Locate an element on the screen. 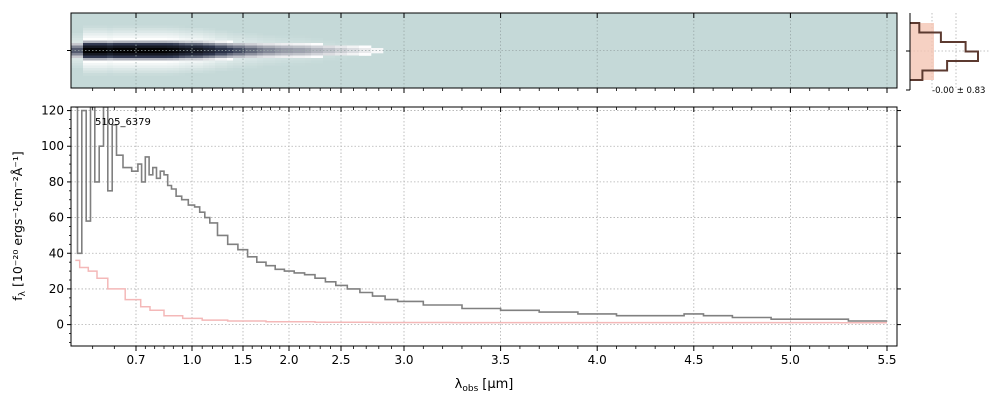  x-tick-label: 5.5 is located at coordinates (886, 360).